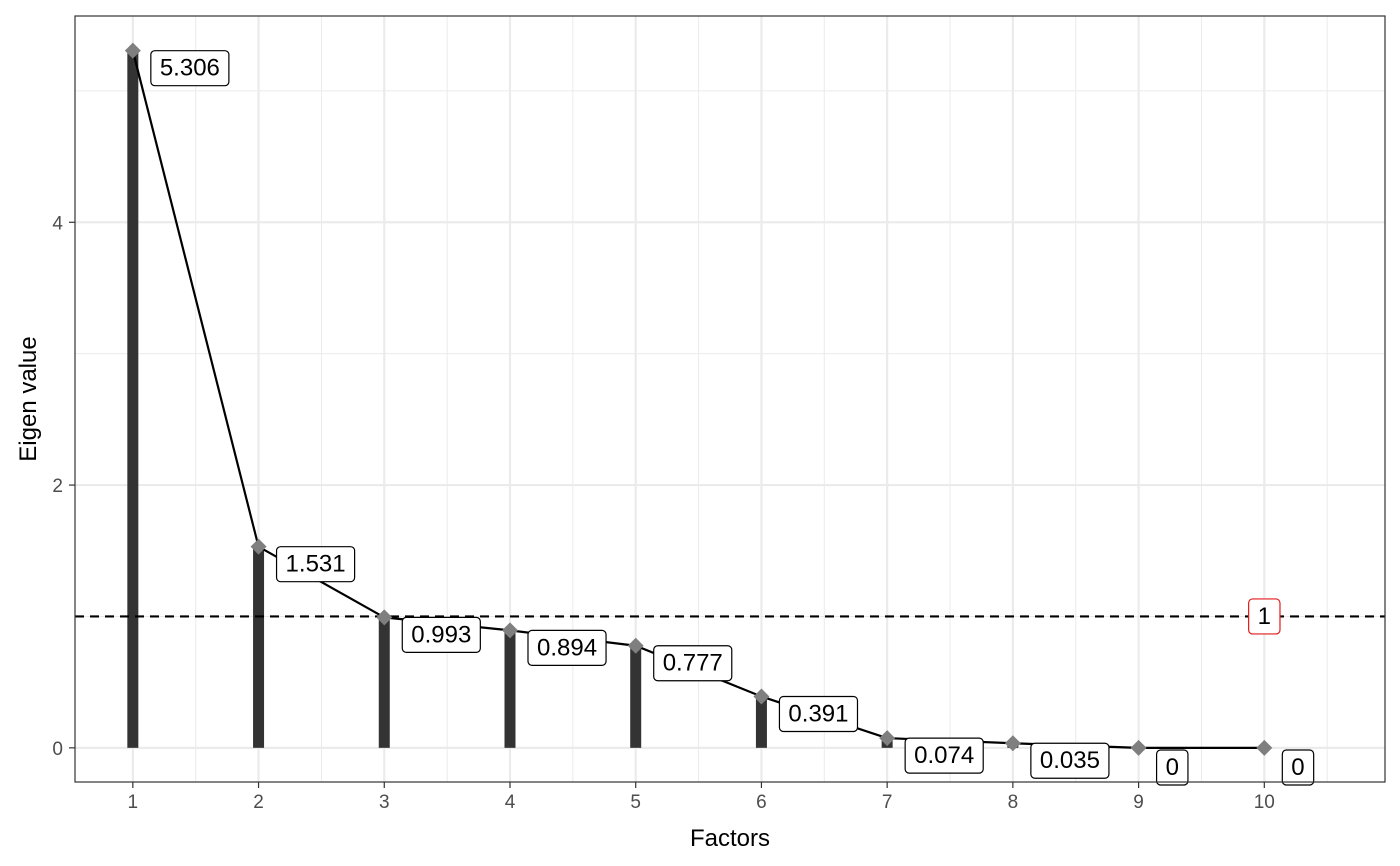  What do you see at coordinates (887, 802) in the screenshot?
I see `x-tick-label: 7` at bounding box center [887, 802].